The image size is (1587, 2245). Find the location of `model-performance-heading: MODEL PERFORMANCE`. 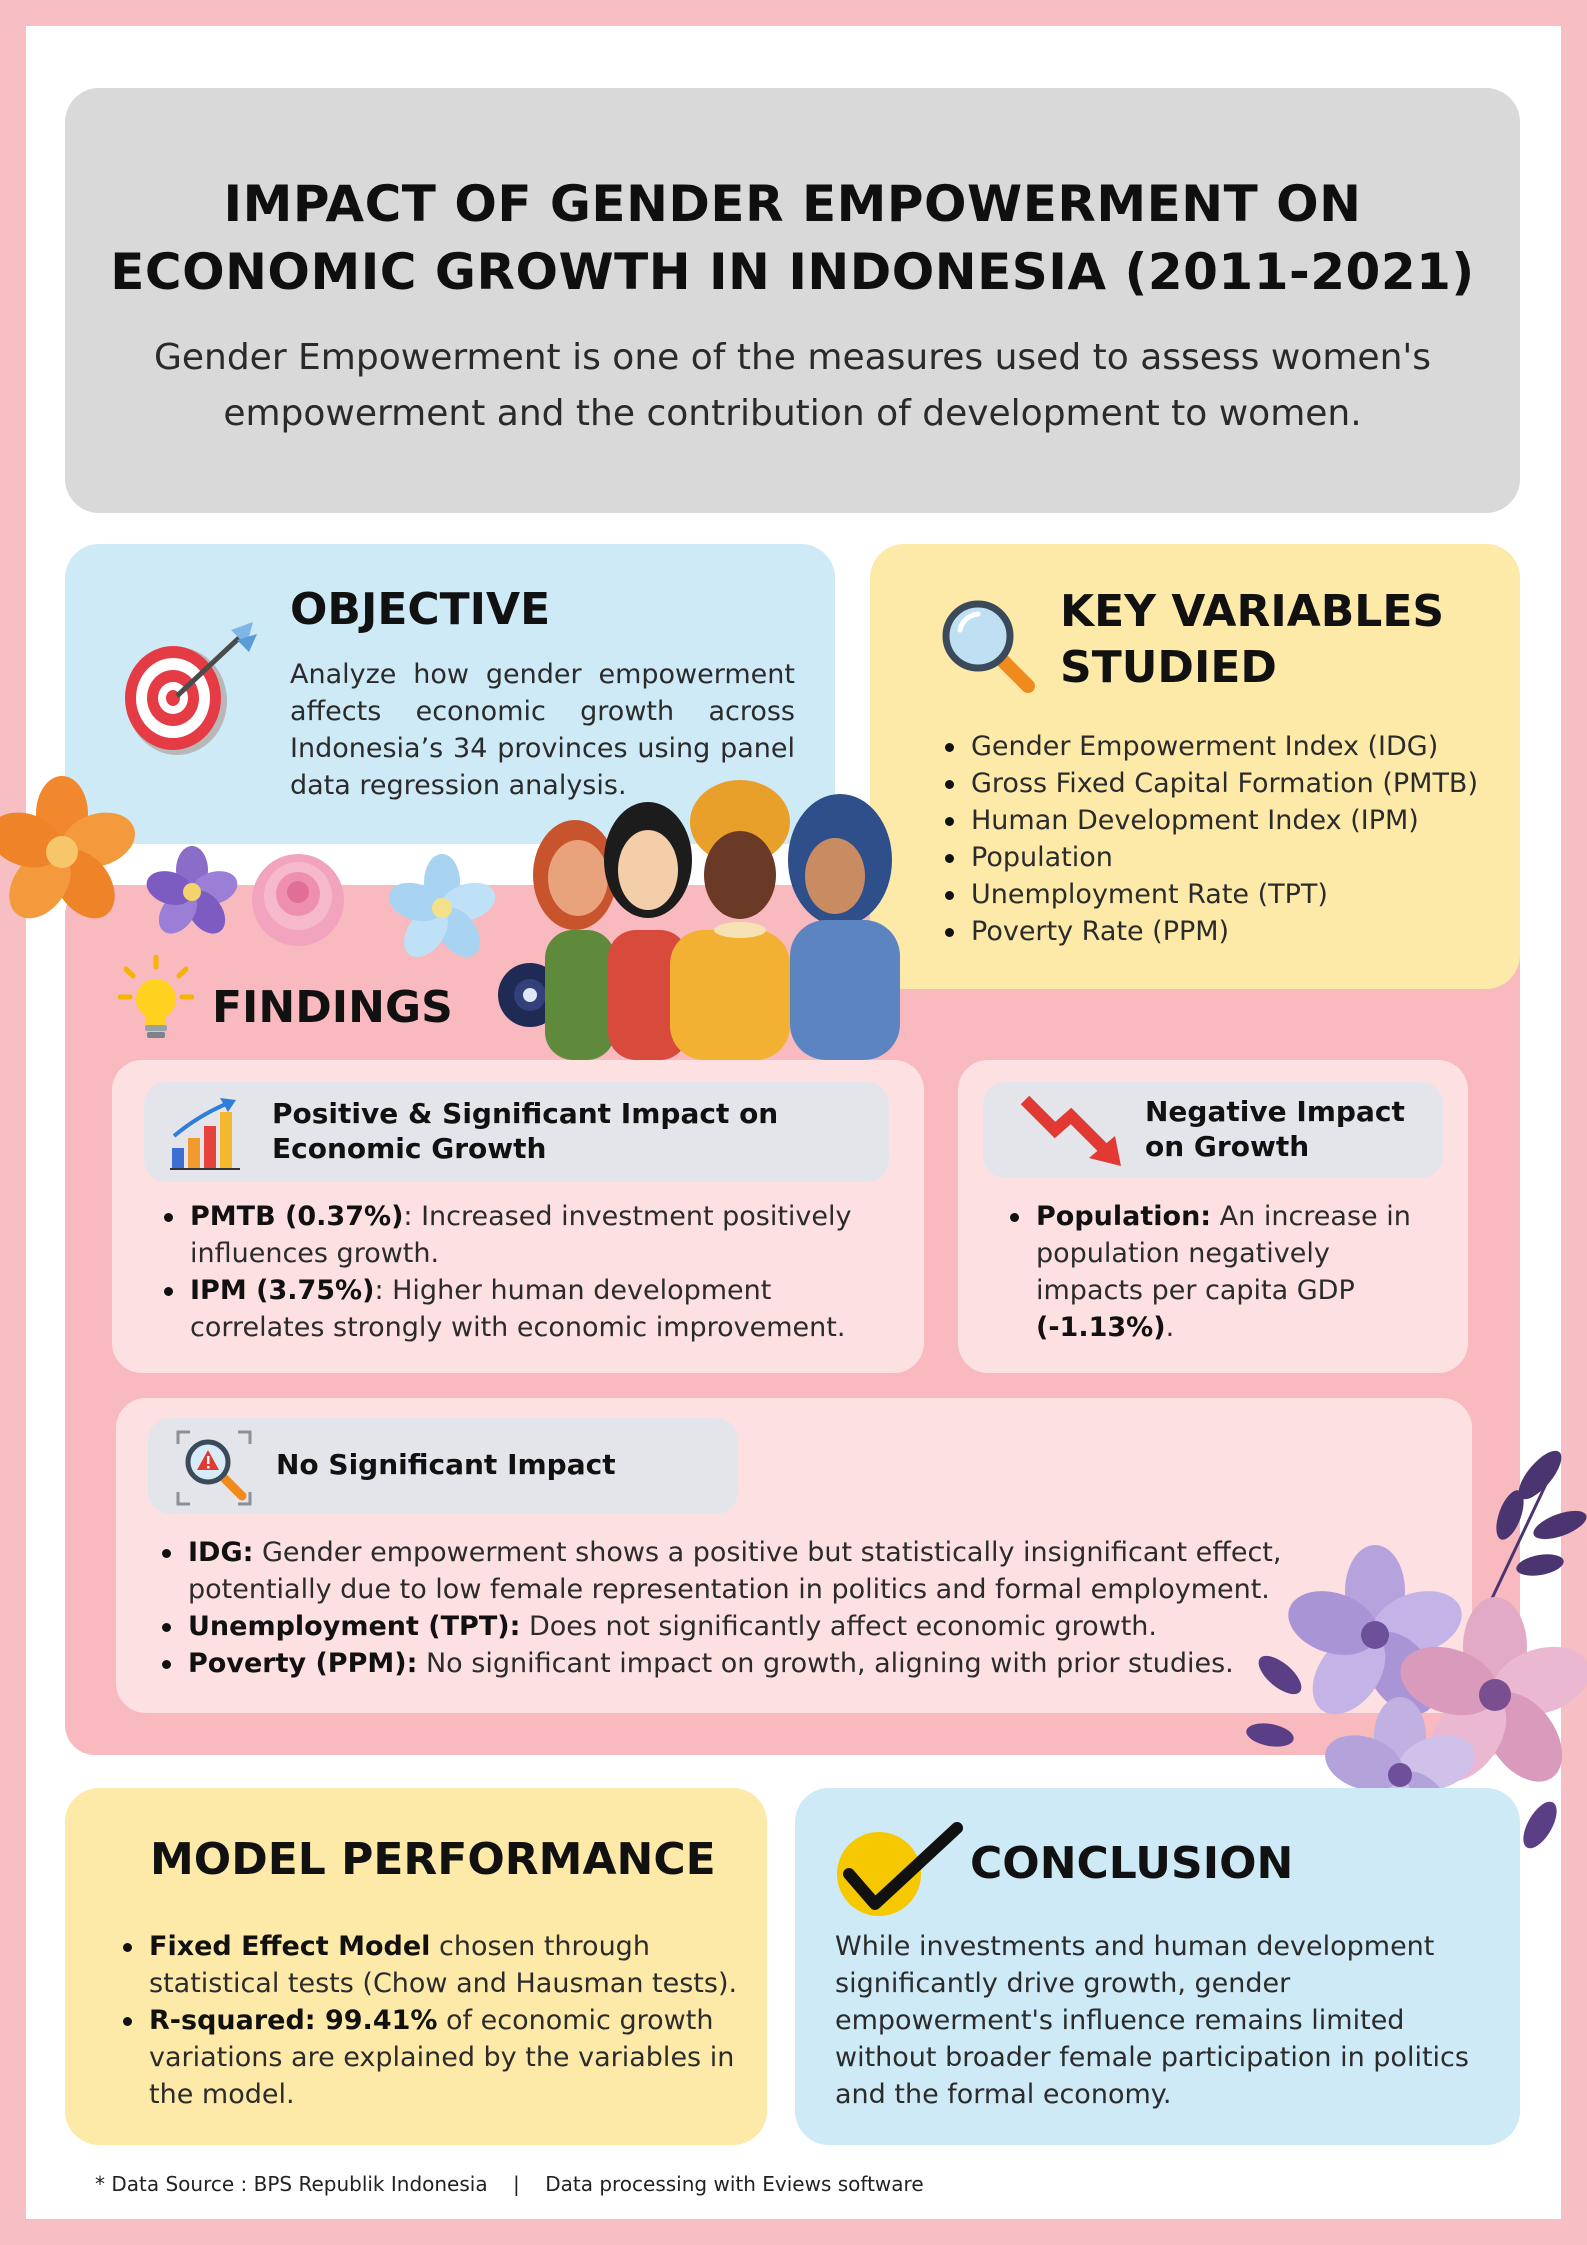

model-performance-heading: MODEL PERFORMANCE is located at coordinates (433, 1859).